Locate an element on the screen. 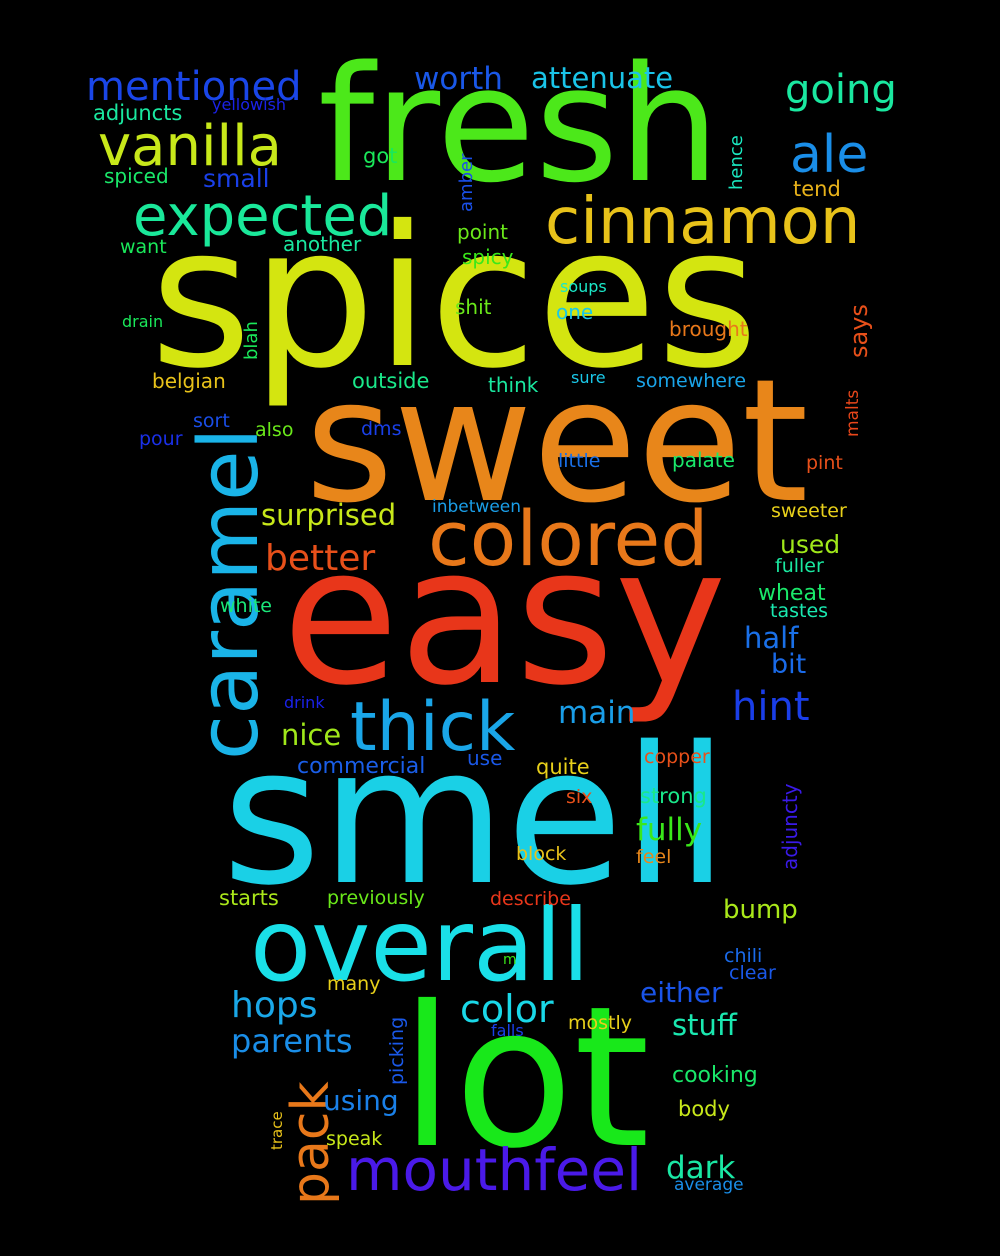 The width and height of the screenshot is (1000, 1256). word-going: going is located at coordinates (841, 90).